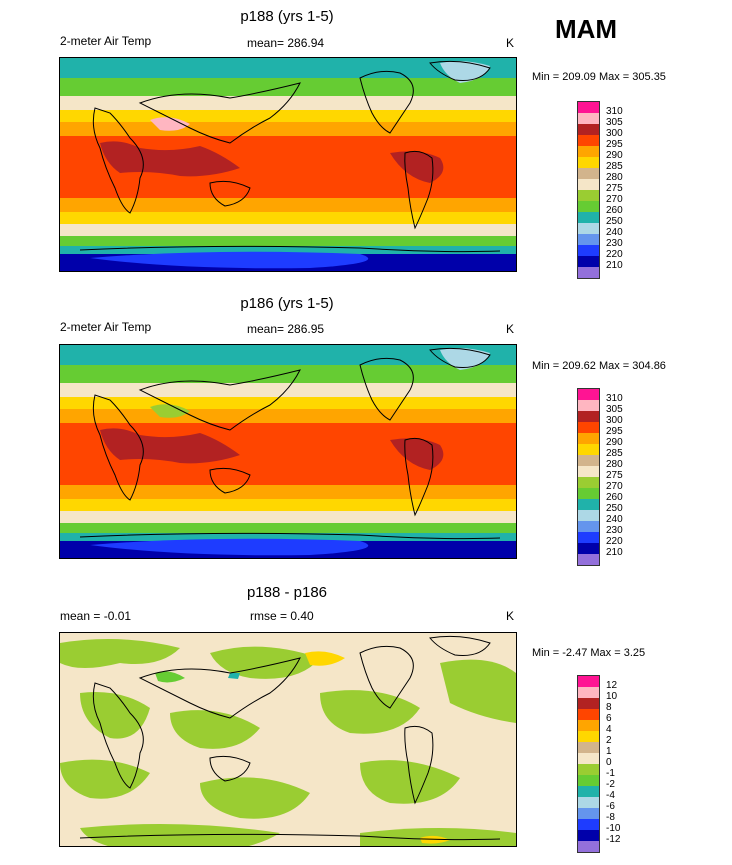 This screenshot has height=865, width=732. I want to click on season-label: MAM, so click(586, 29).